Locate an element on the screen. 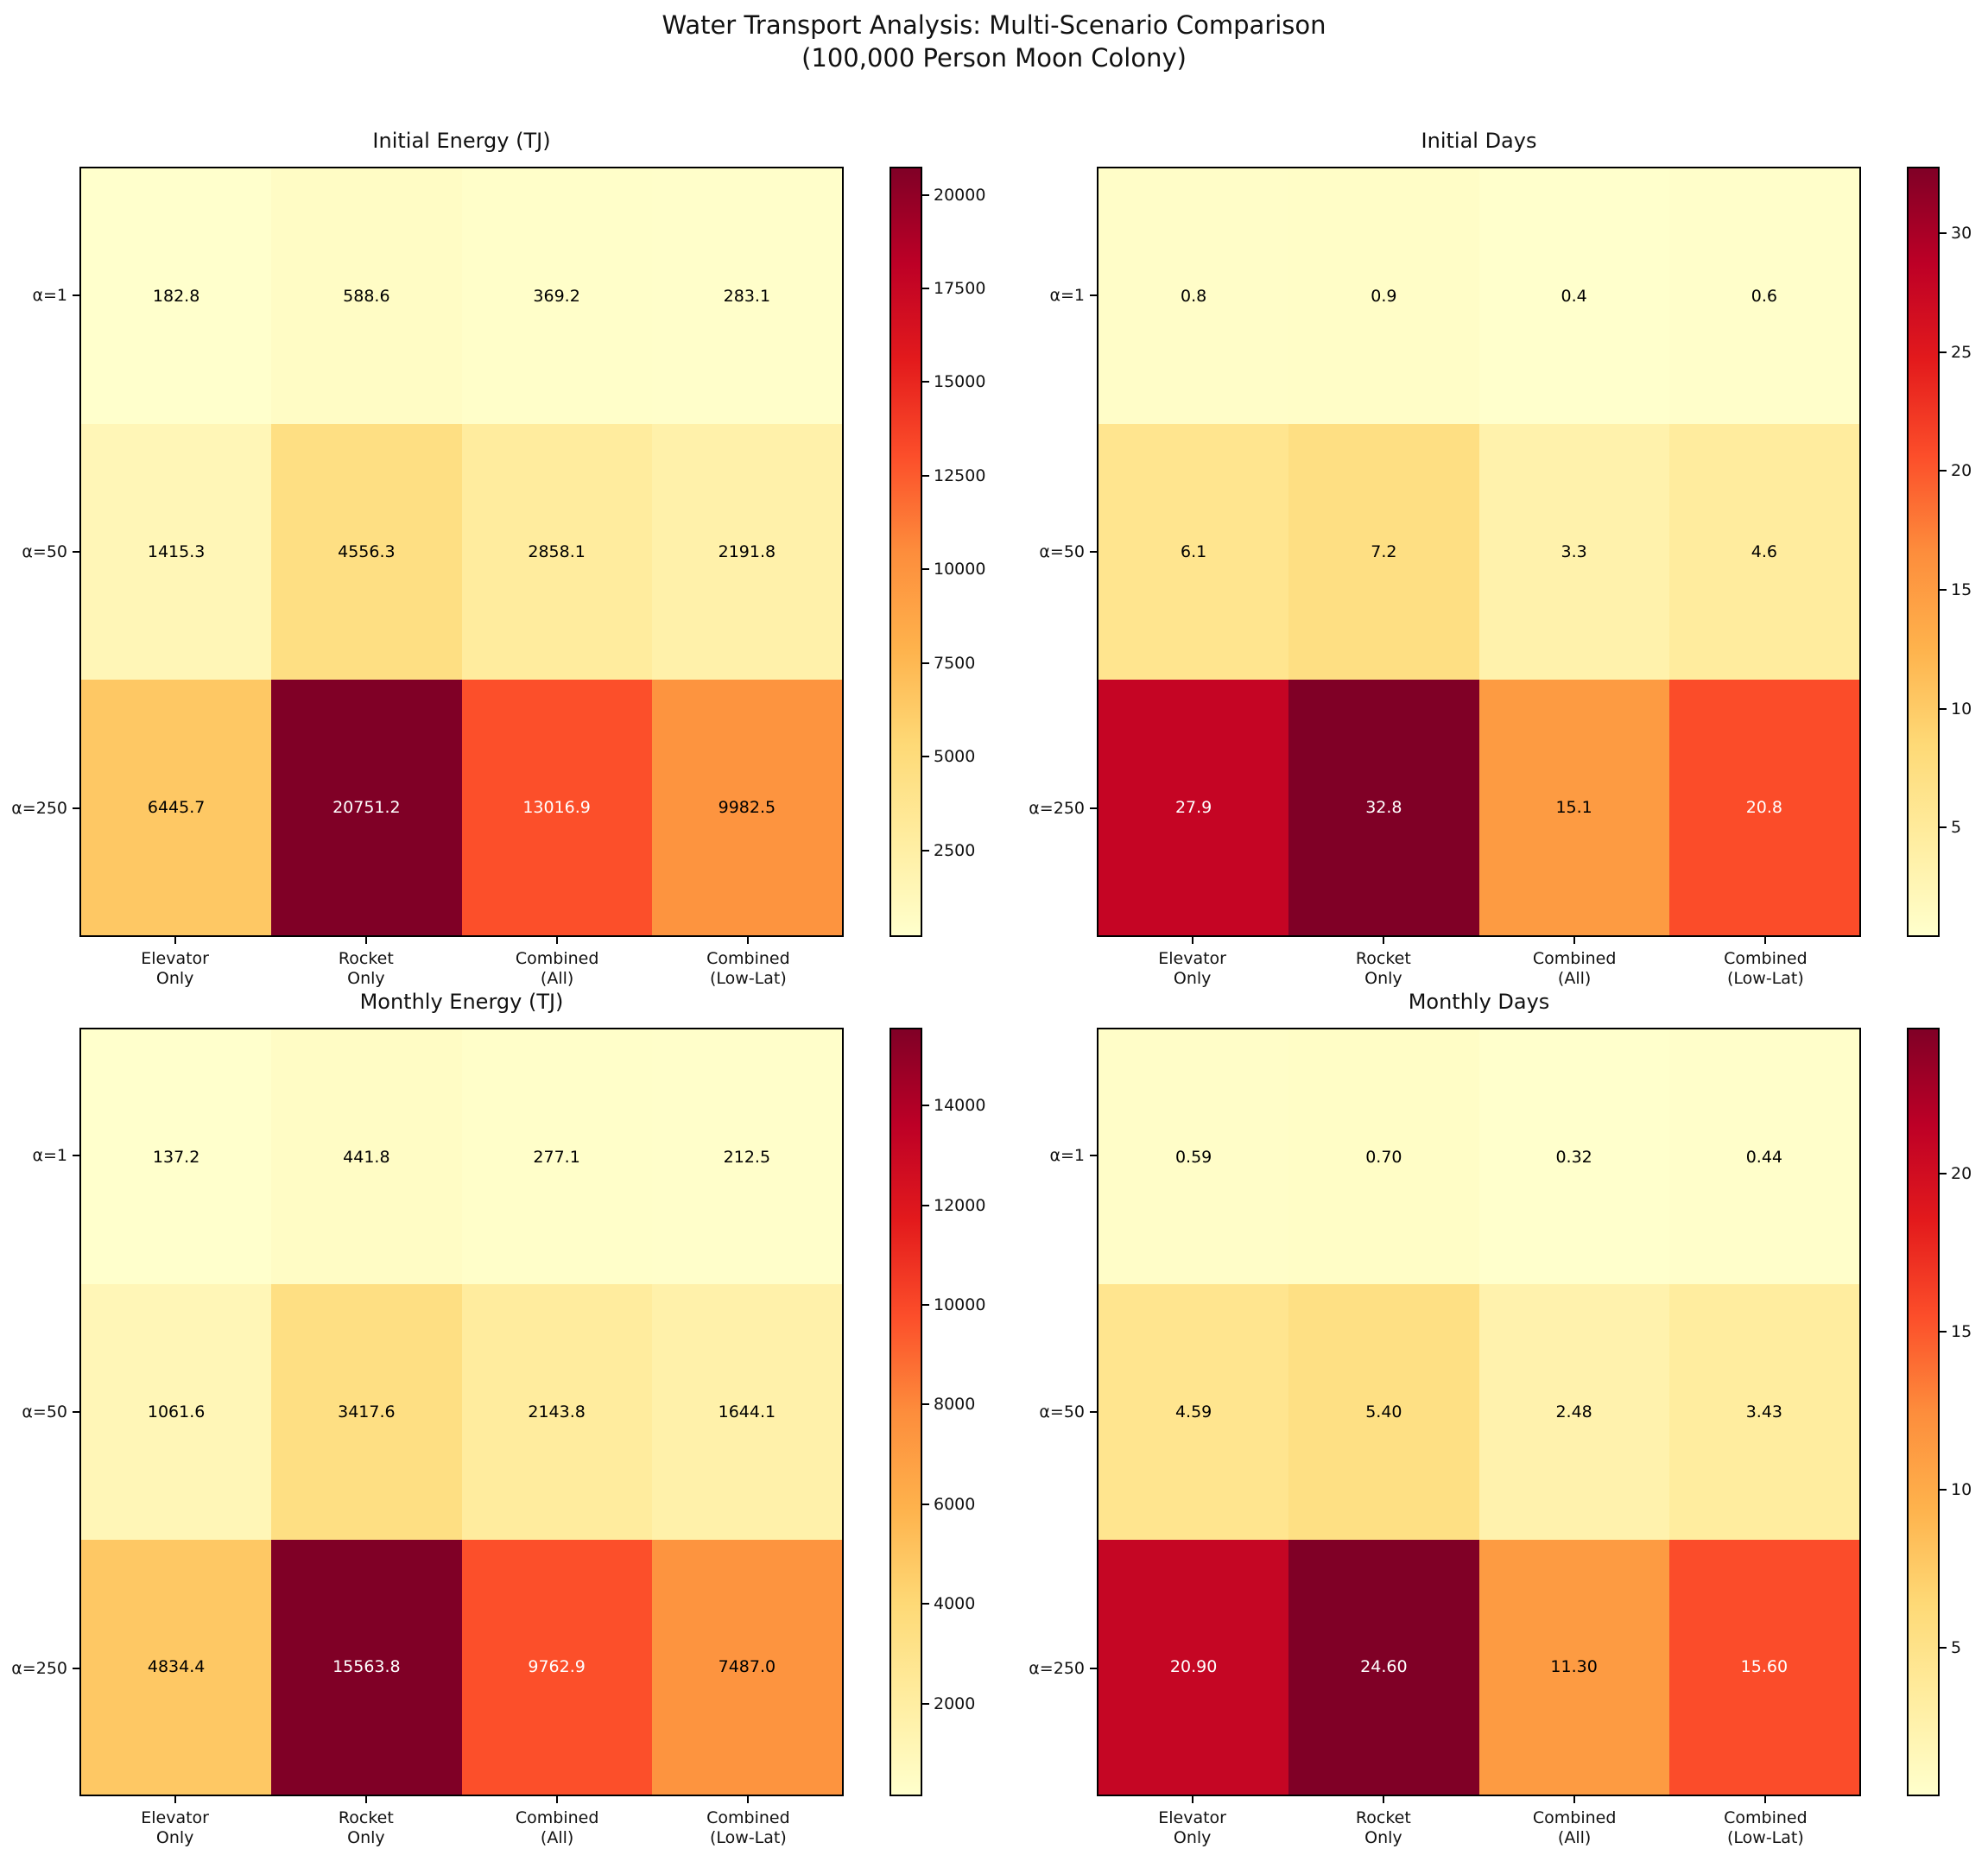  heatmap-cell: 0.59 is located at coordinates (1193, 1157).